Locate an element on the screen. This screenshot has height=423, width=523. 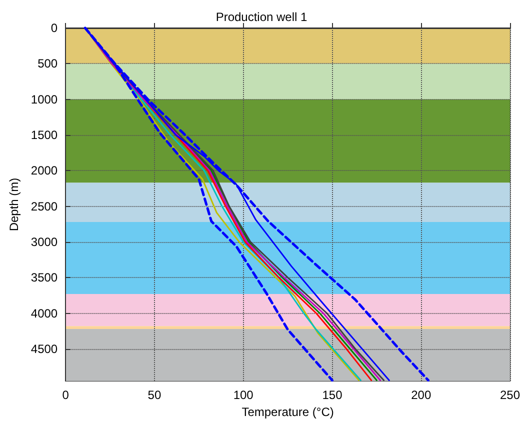
y-tick-label: 2000 is located at coordinates (44, 171).